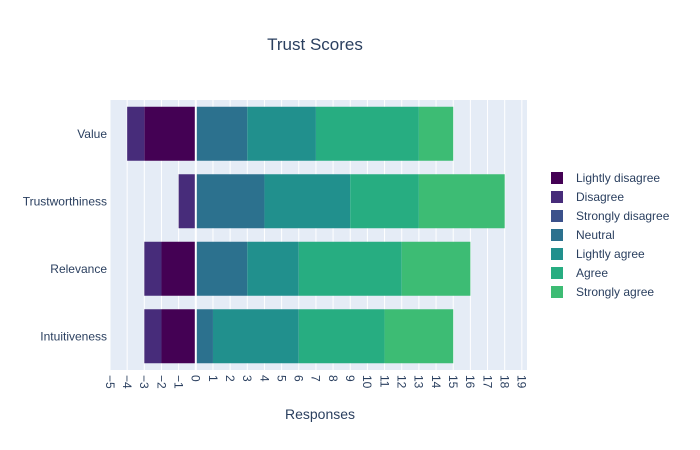 The width and height of the screenshot is (700, 450). What do you see at coordinates (316, 378) in the screenshot?
I see `x-tick-label-12: 7` at bounding box center [316, 378].